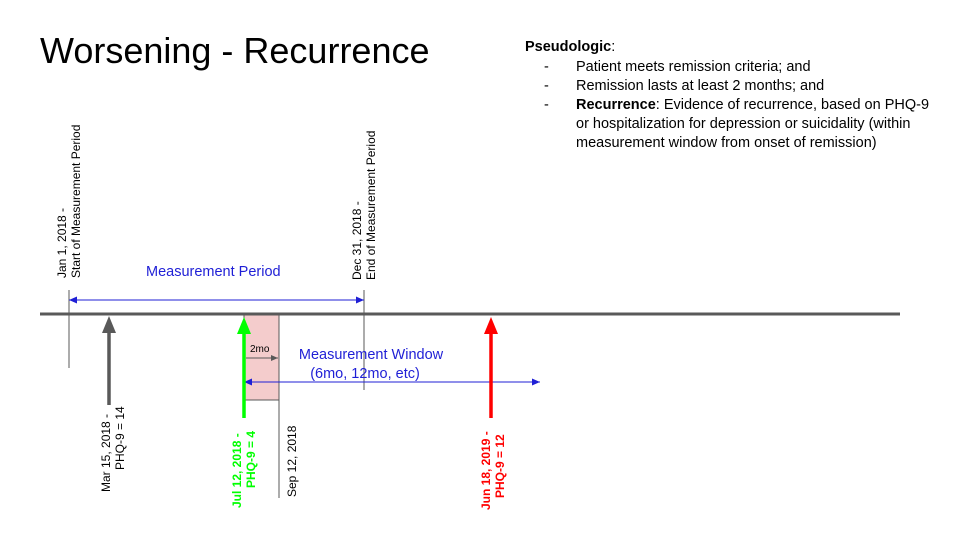 This screenshot has width=960, height=540. What do you see at coordinates (235, 50) in the screenshot?
I see `slide-title: Worsening - Recurrence` at bounding box center [235, 50].